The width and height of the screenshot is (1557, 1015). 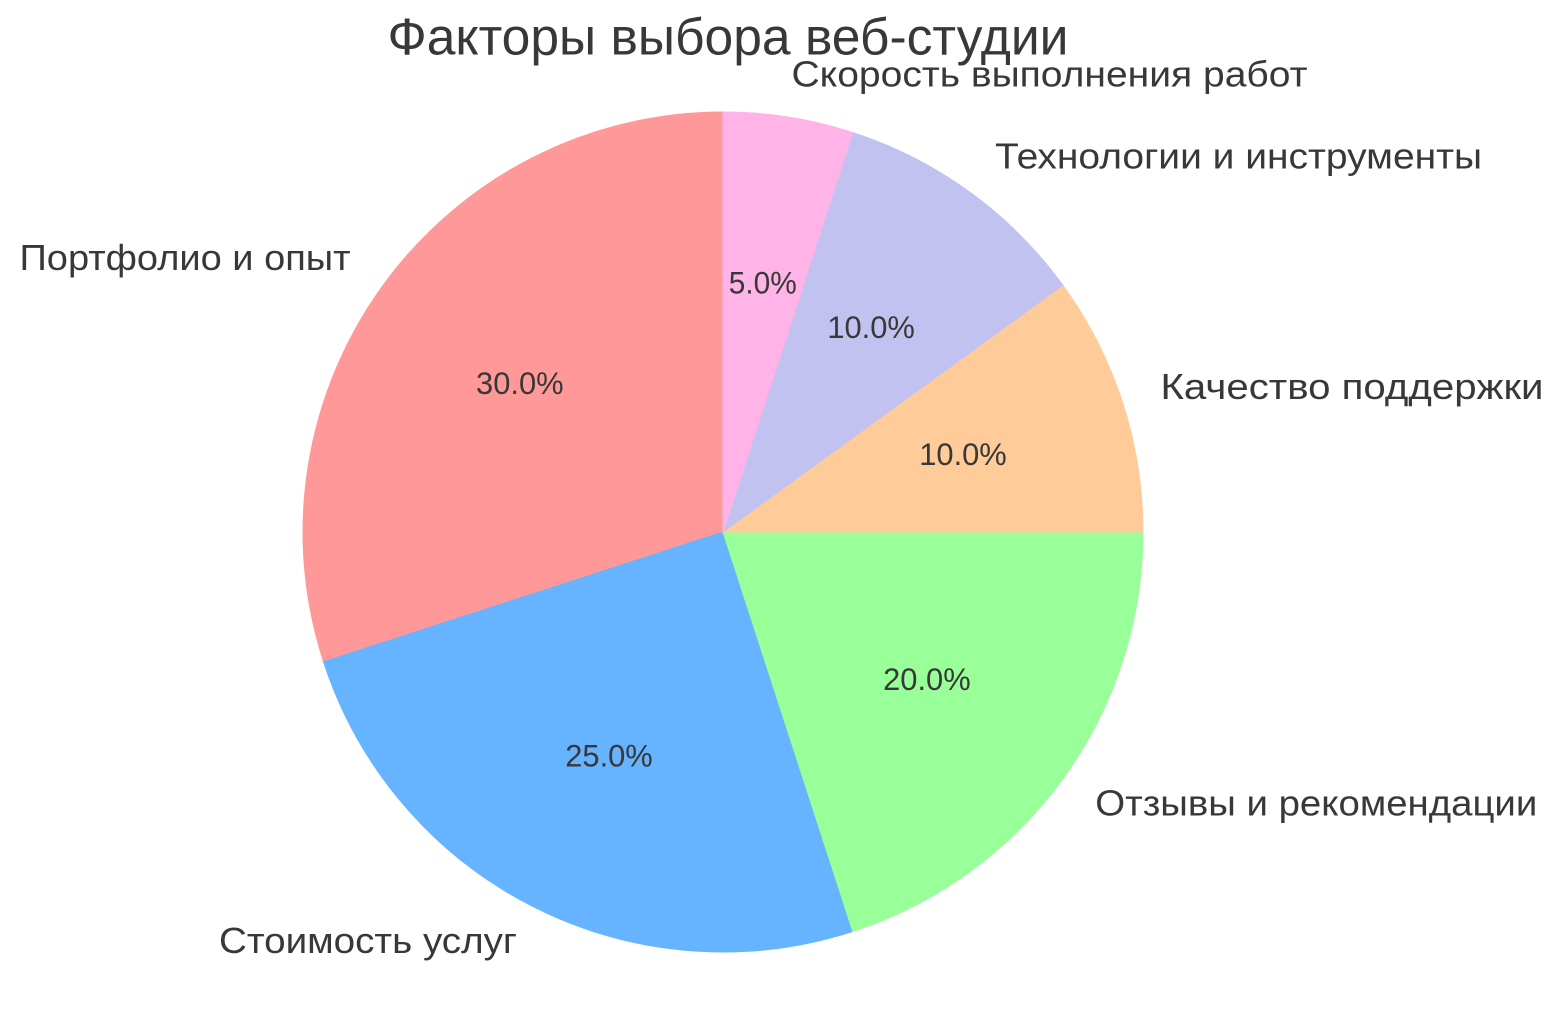 I want to click on svg-text: Качество поддержки, so click(x=1352, y=386).